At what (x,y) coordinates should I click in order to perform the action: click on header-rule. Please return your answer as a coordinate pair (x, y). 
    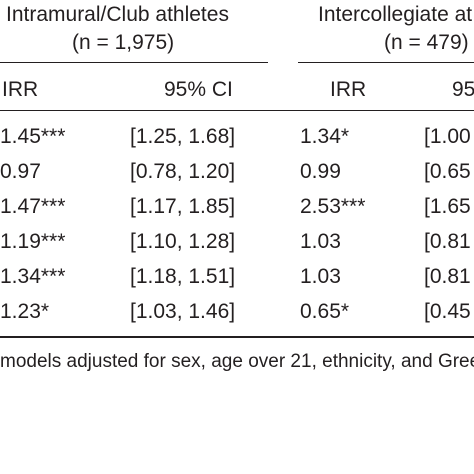
    Looking at the image, I should click on (237, 110).